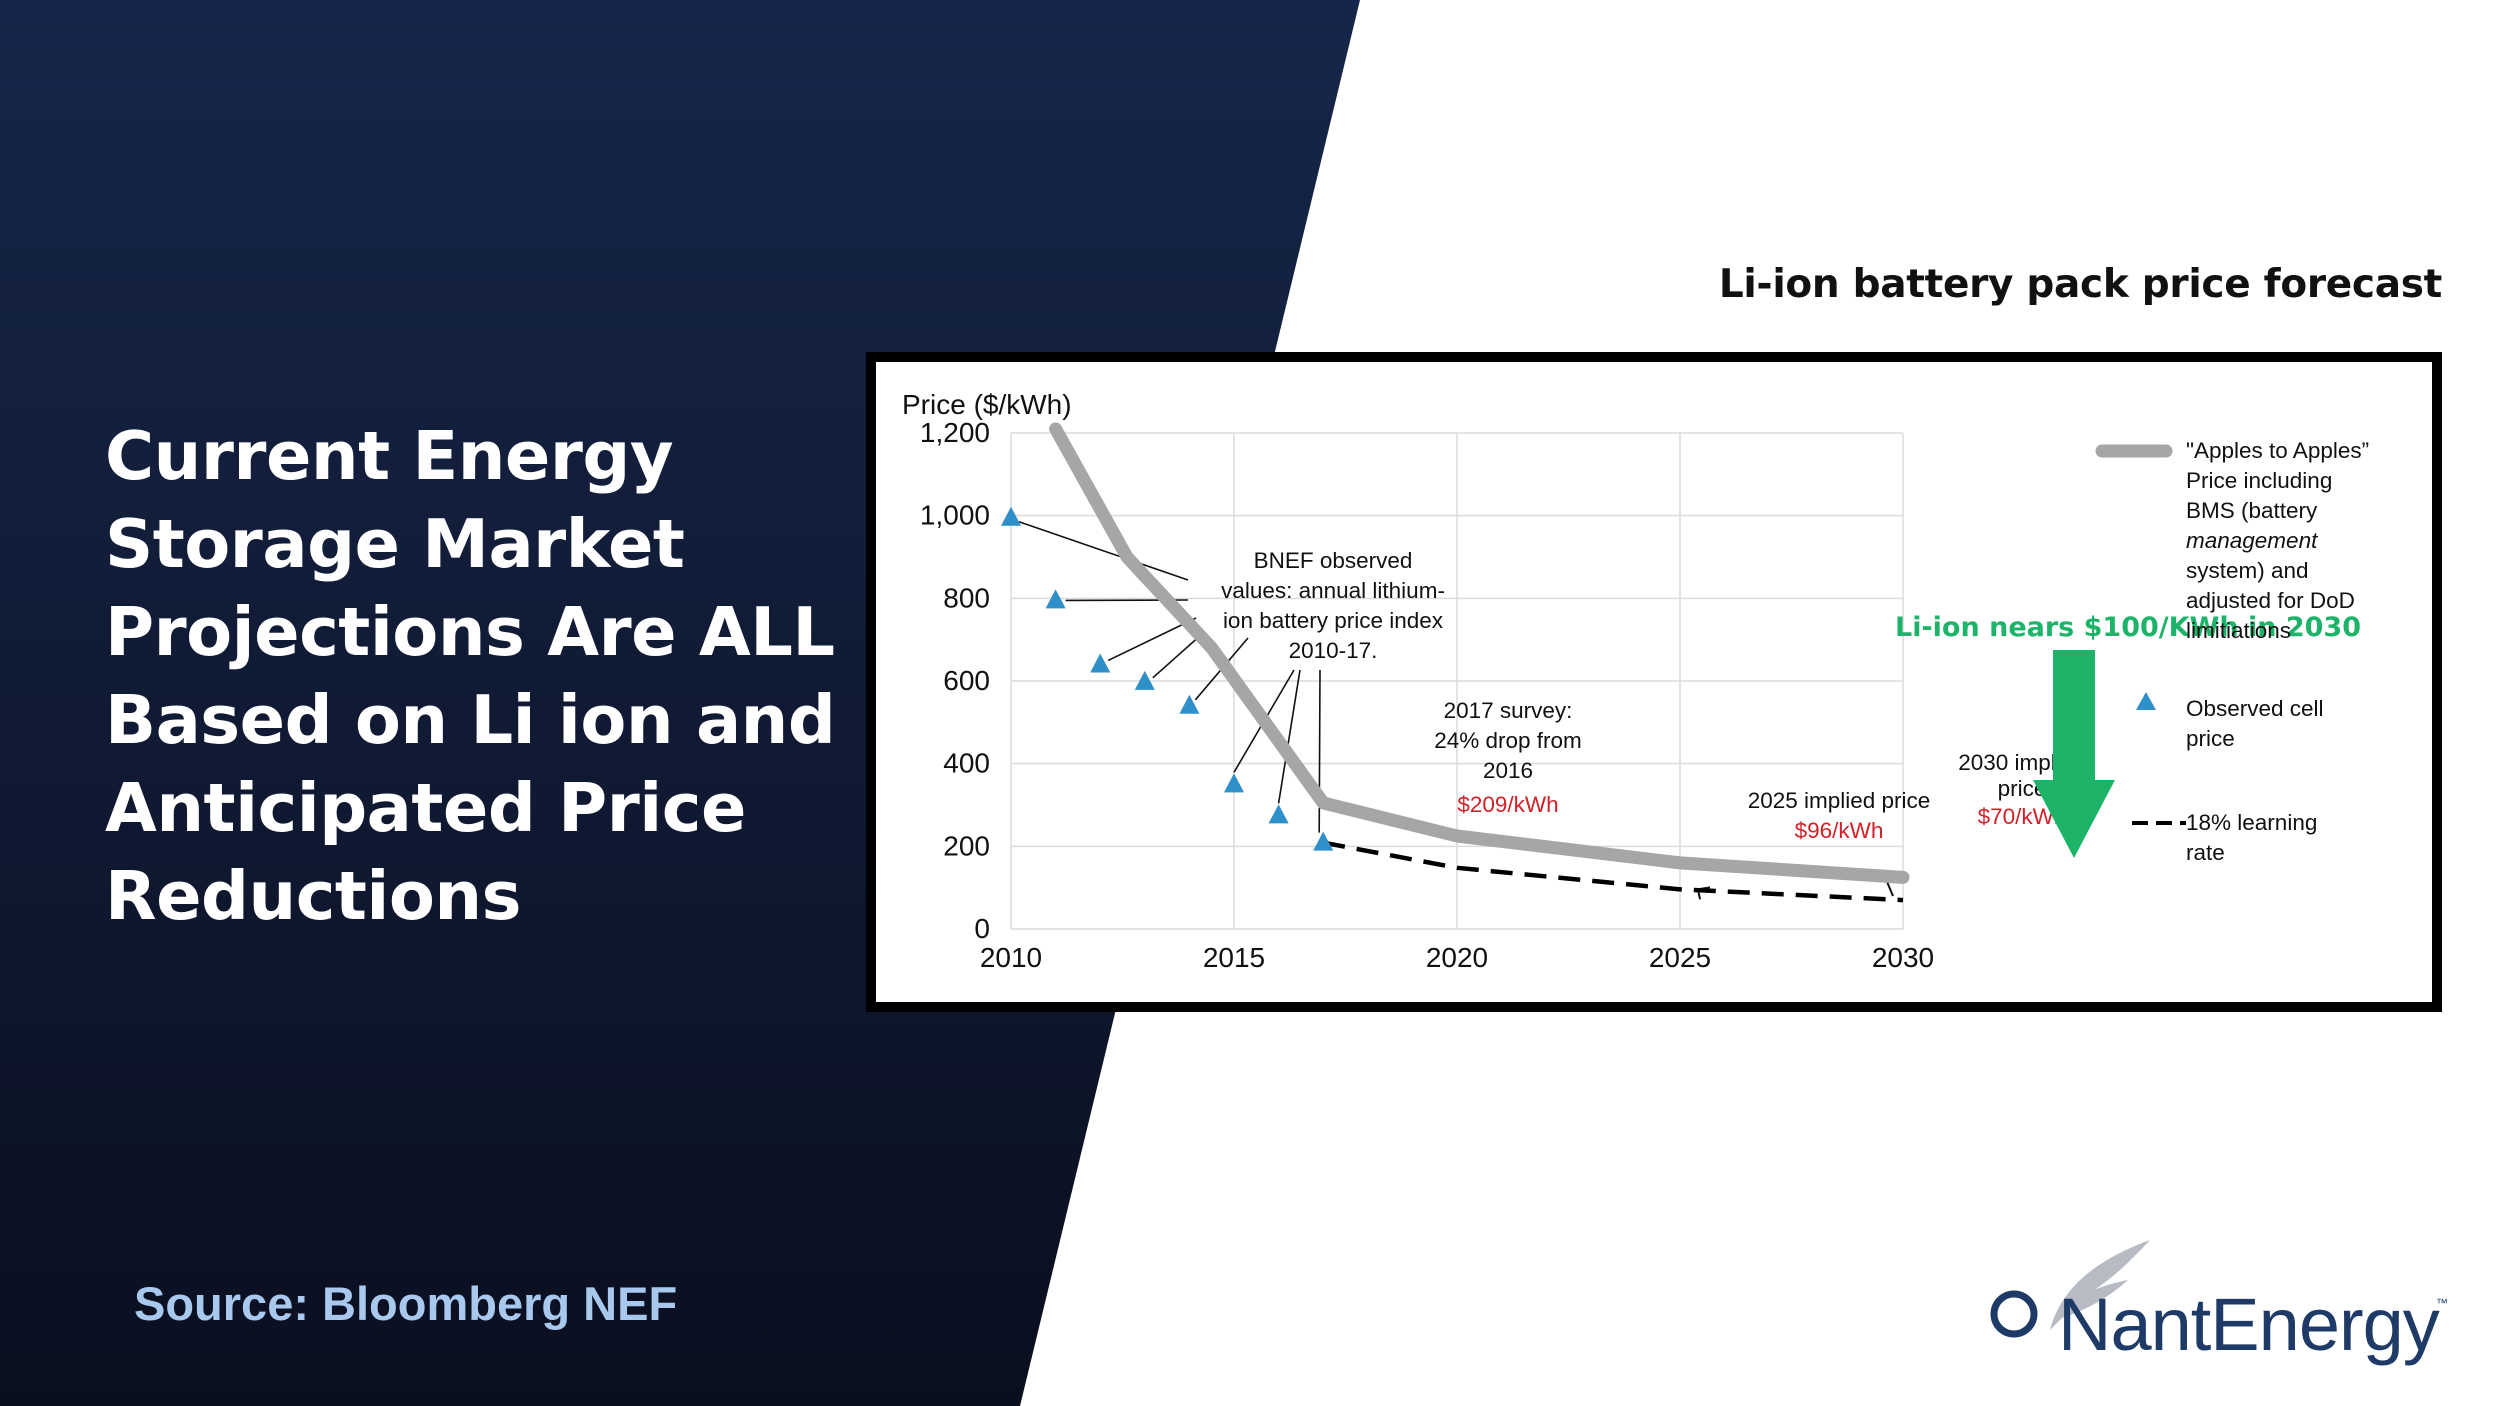  Describe the element at coordinates (982, 928) in the screenshot. I see `y-tick-label: 0` at that location.